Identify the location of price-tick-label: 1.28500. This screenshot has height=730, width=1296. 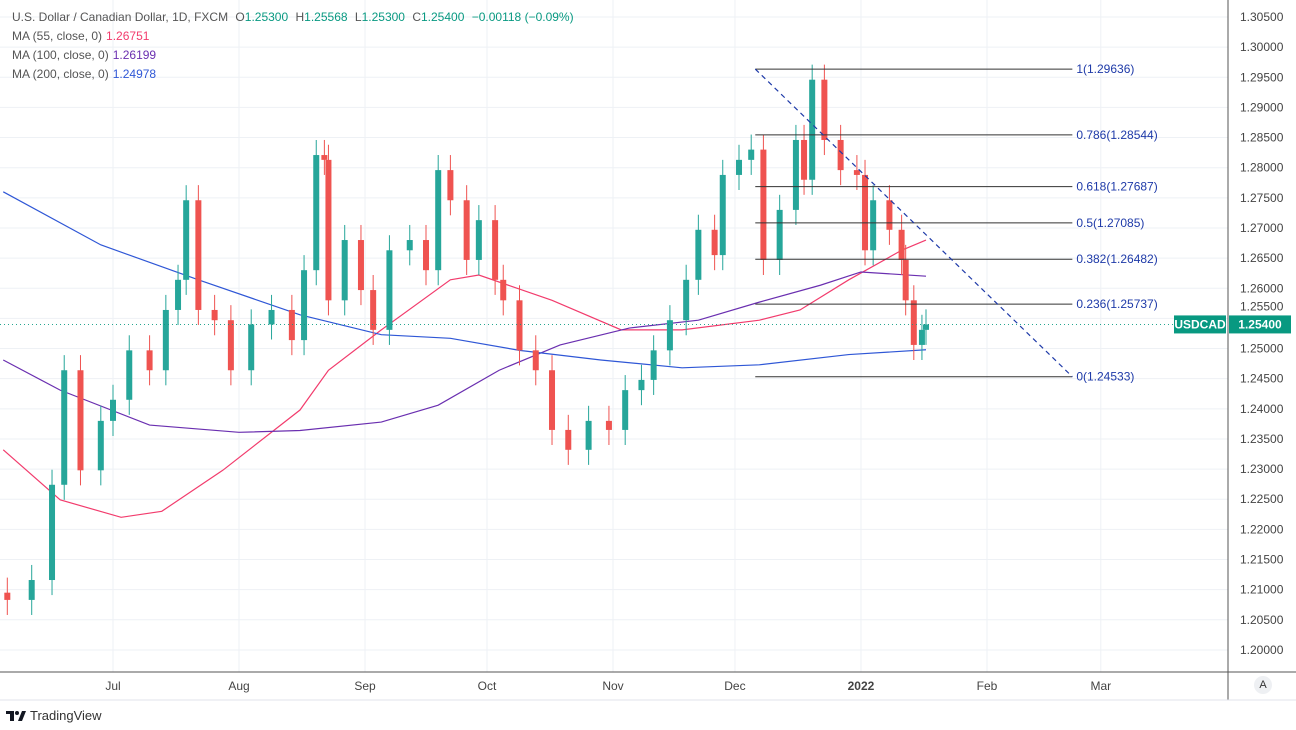
(1262, 138).